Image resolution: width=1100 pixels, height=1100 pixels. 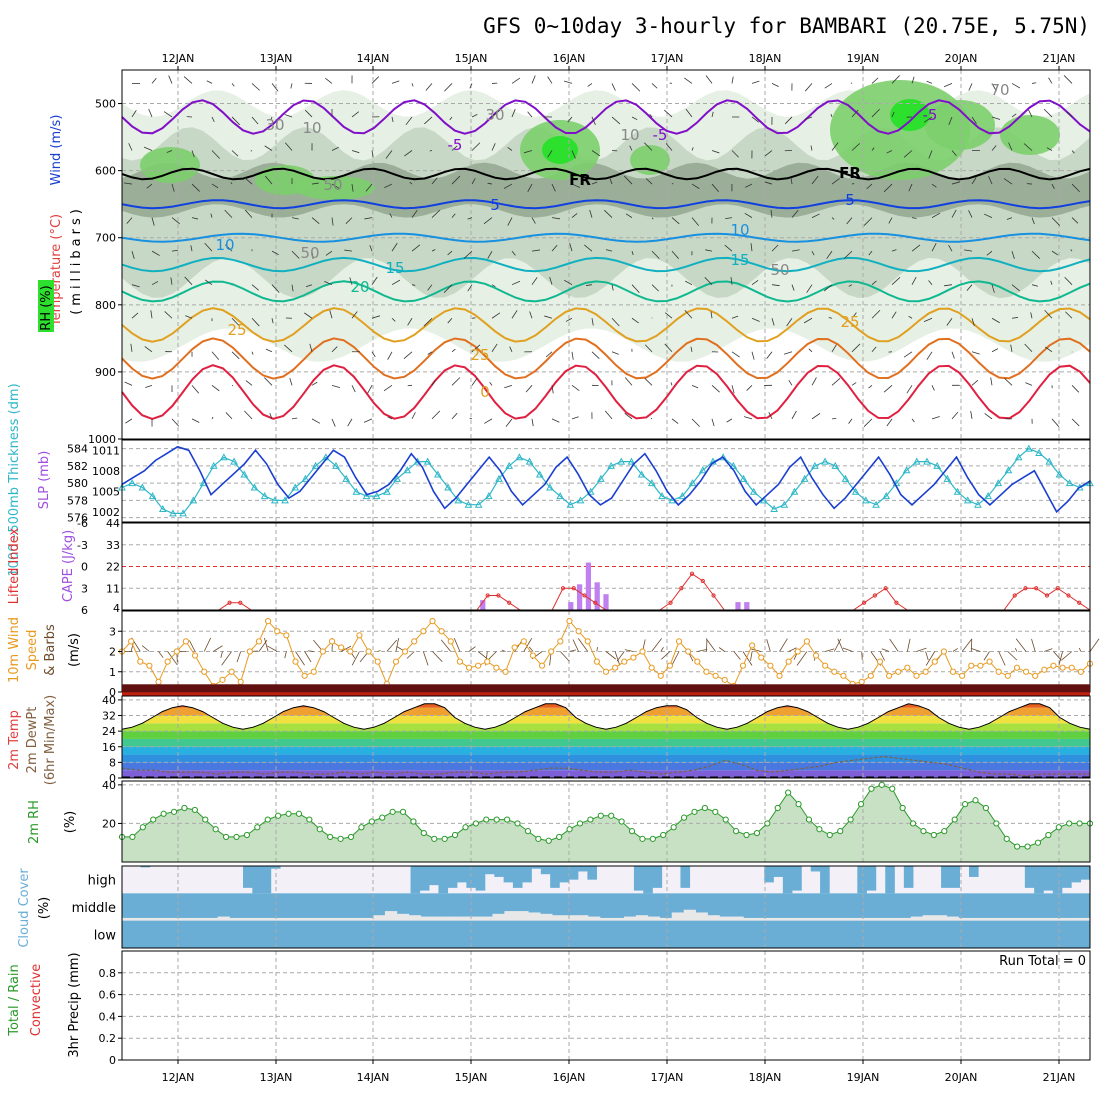 I want to click on wind10-tick-label-0: 3, so click(x=112, y=631).